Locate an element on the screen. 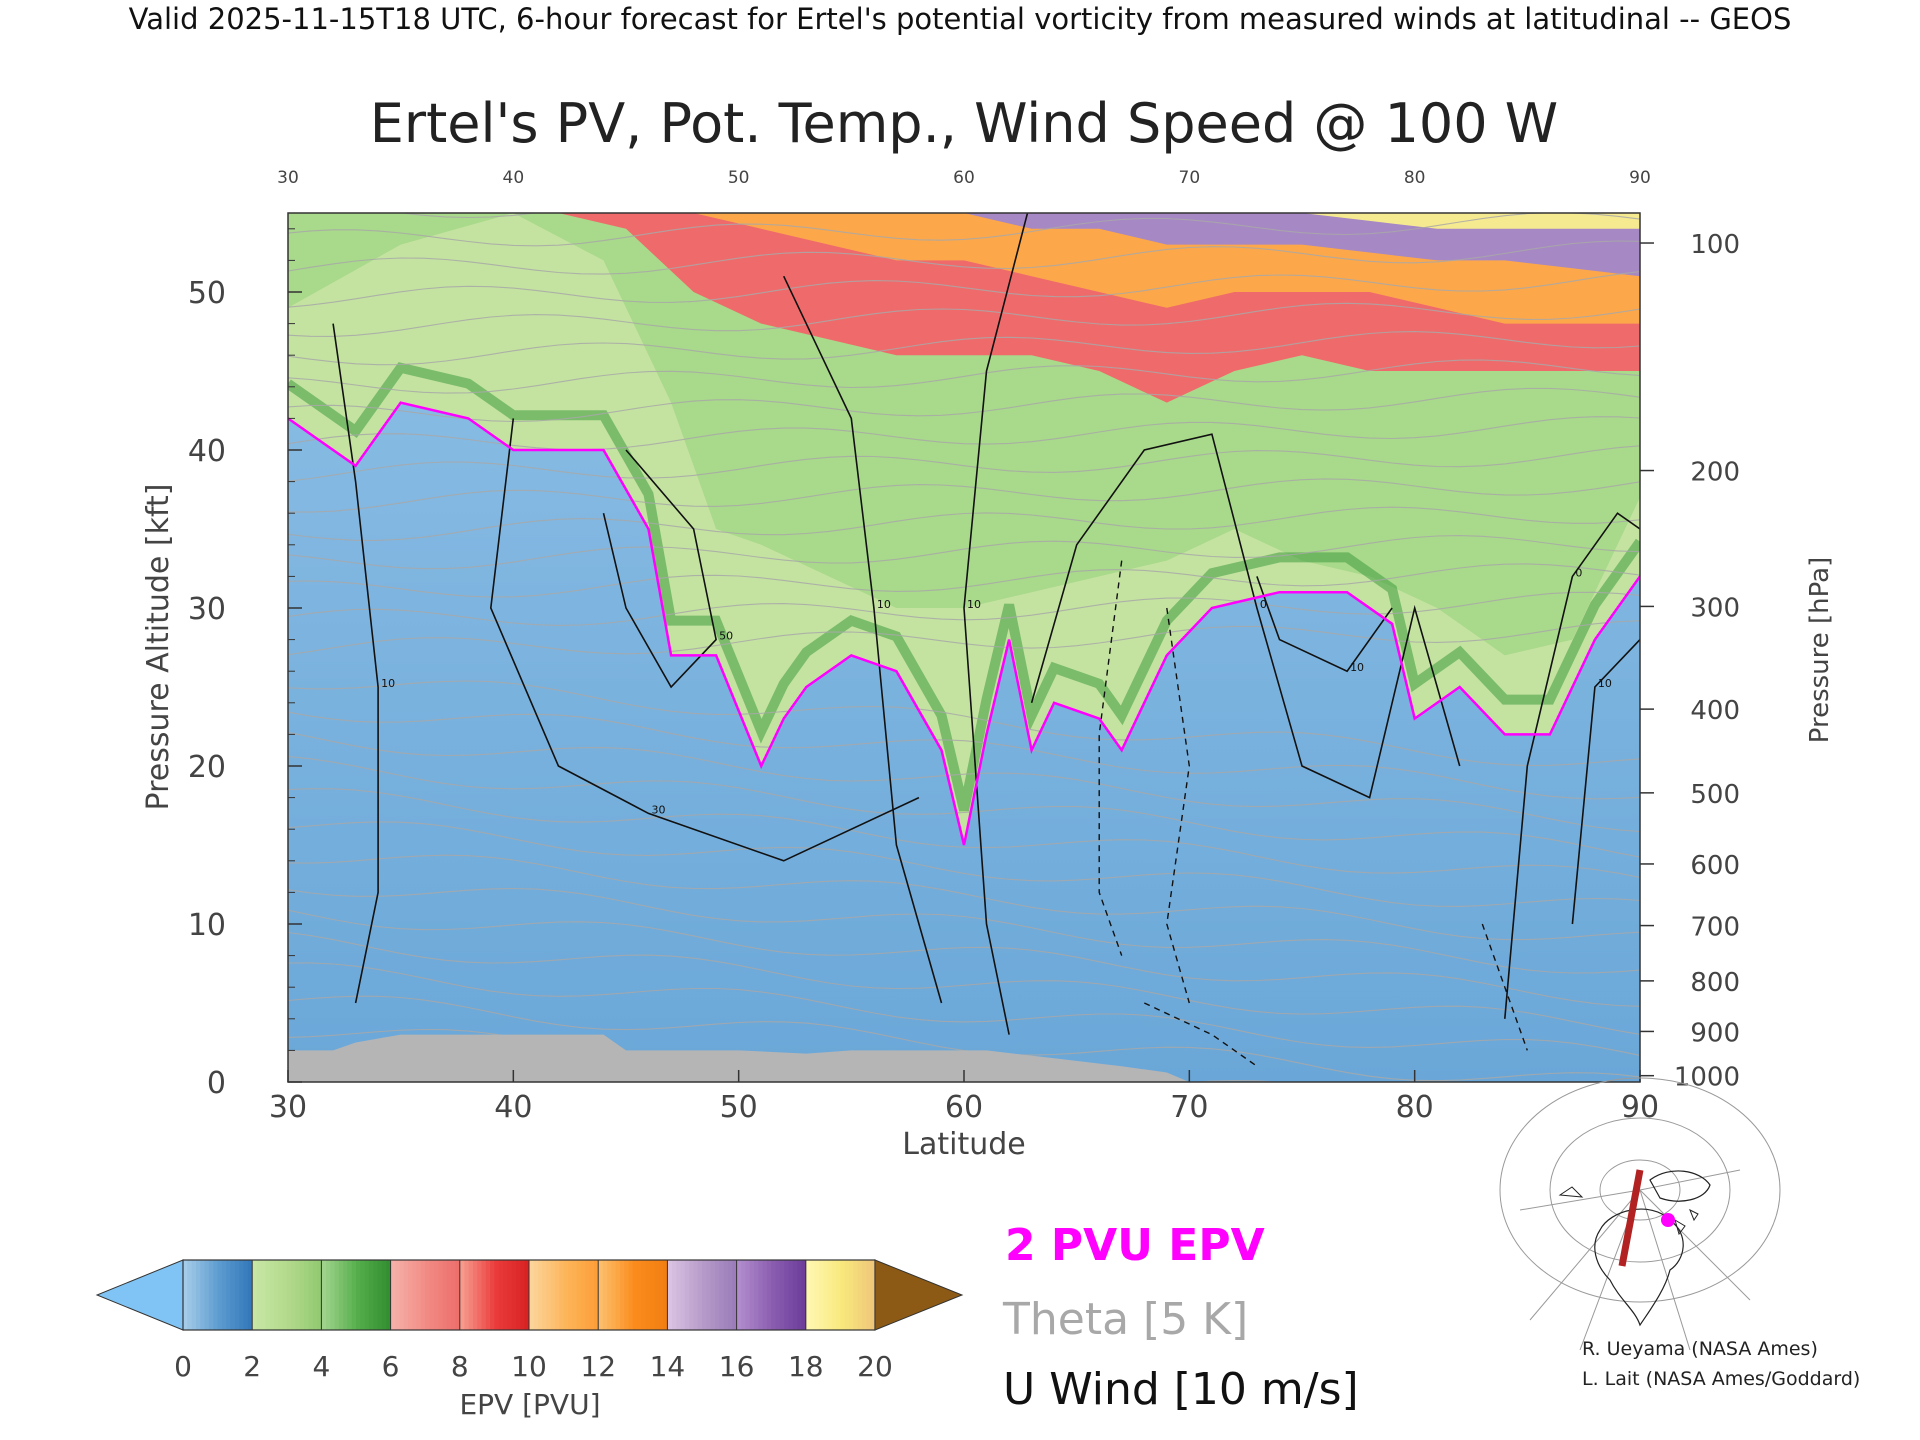  colorbar-tick-label: 8 is located at coordinates (460, 1366).